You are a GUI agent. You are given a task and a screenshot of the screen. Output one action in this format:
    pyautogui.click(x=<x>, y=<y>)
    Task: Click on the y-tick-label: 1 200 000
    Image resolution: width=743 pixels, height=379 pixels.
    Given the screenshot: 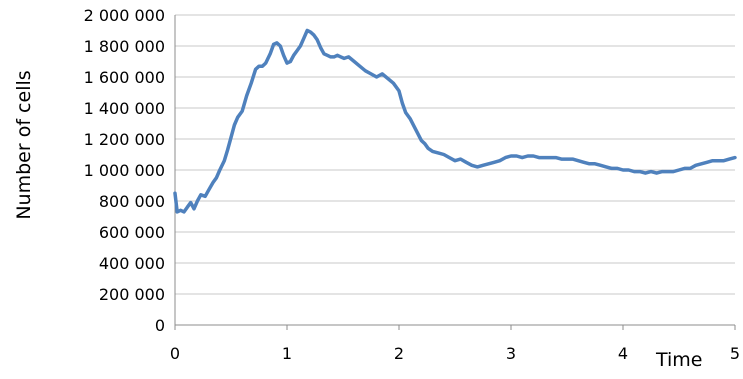 What is the action you would take?
    pyautogui.click(x=124, y=139)
    